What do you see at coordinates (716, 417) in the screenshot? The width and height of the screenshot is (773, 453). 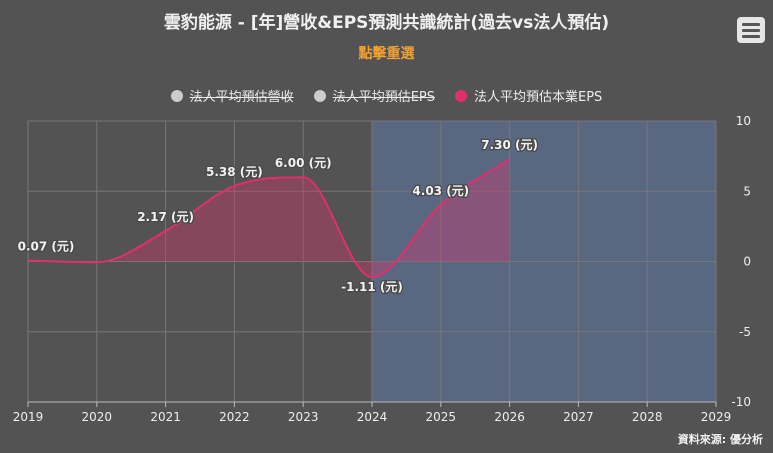 I see `x-tick-label: 2029` at bounding box center [716, 417].